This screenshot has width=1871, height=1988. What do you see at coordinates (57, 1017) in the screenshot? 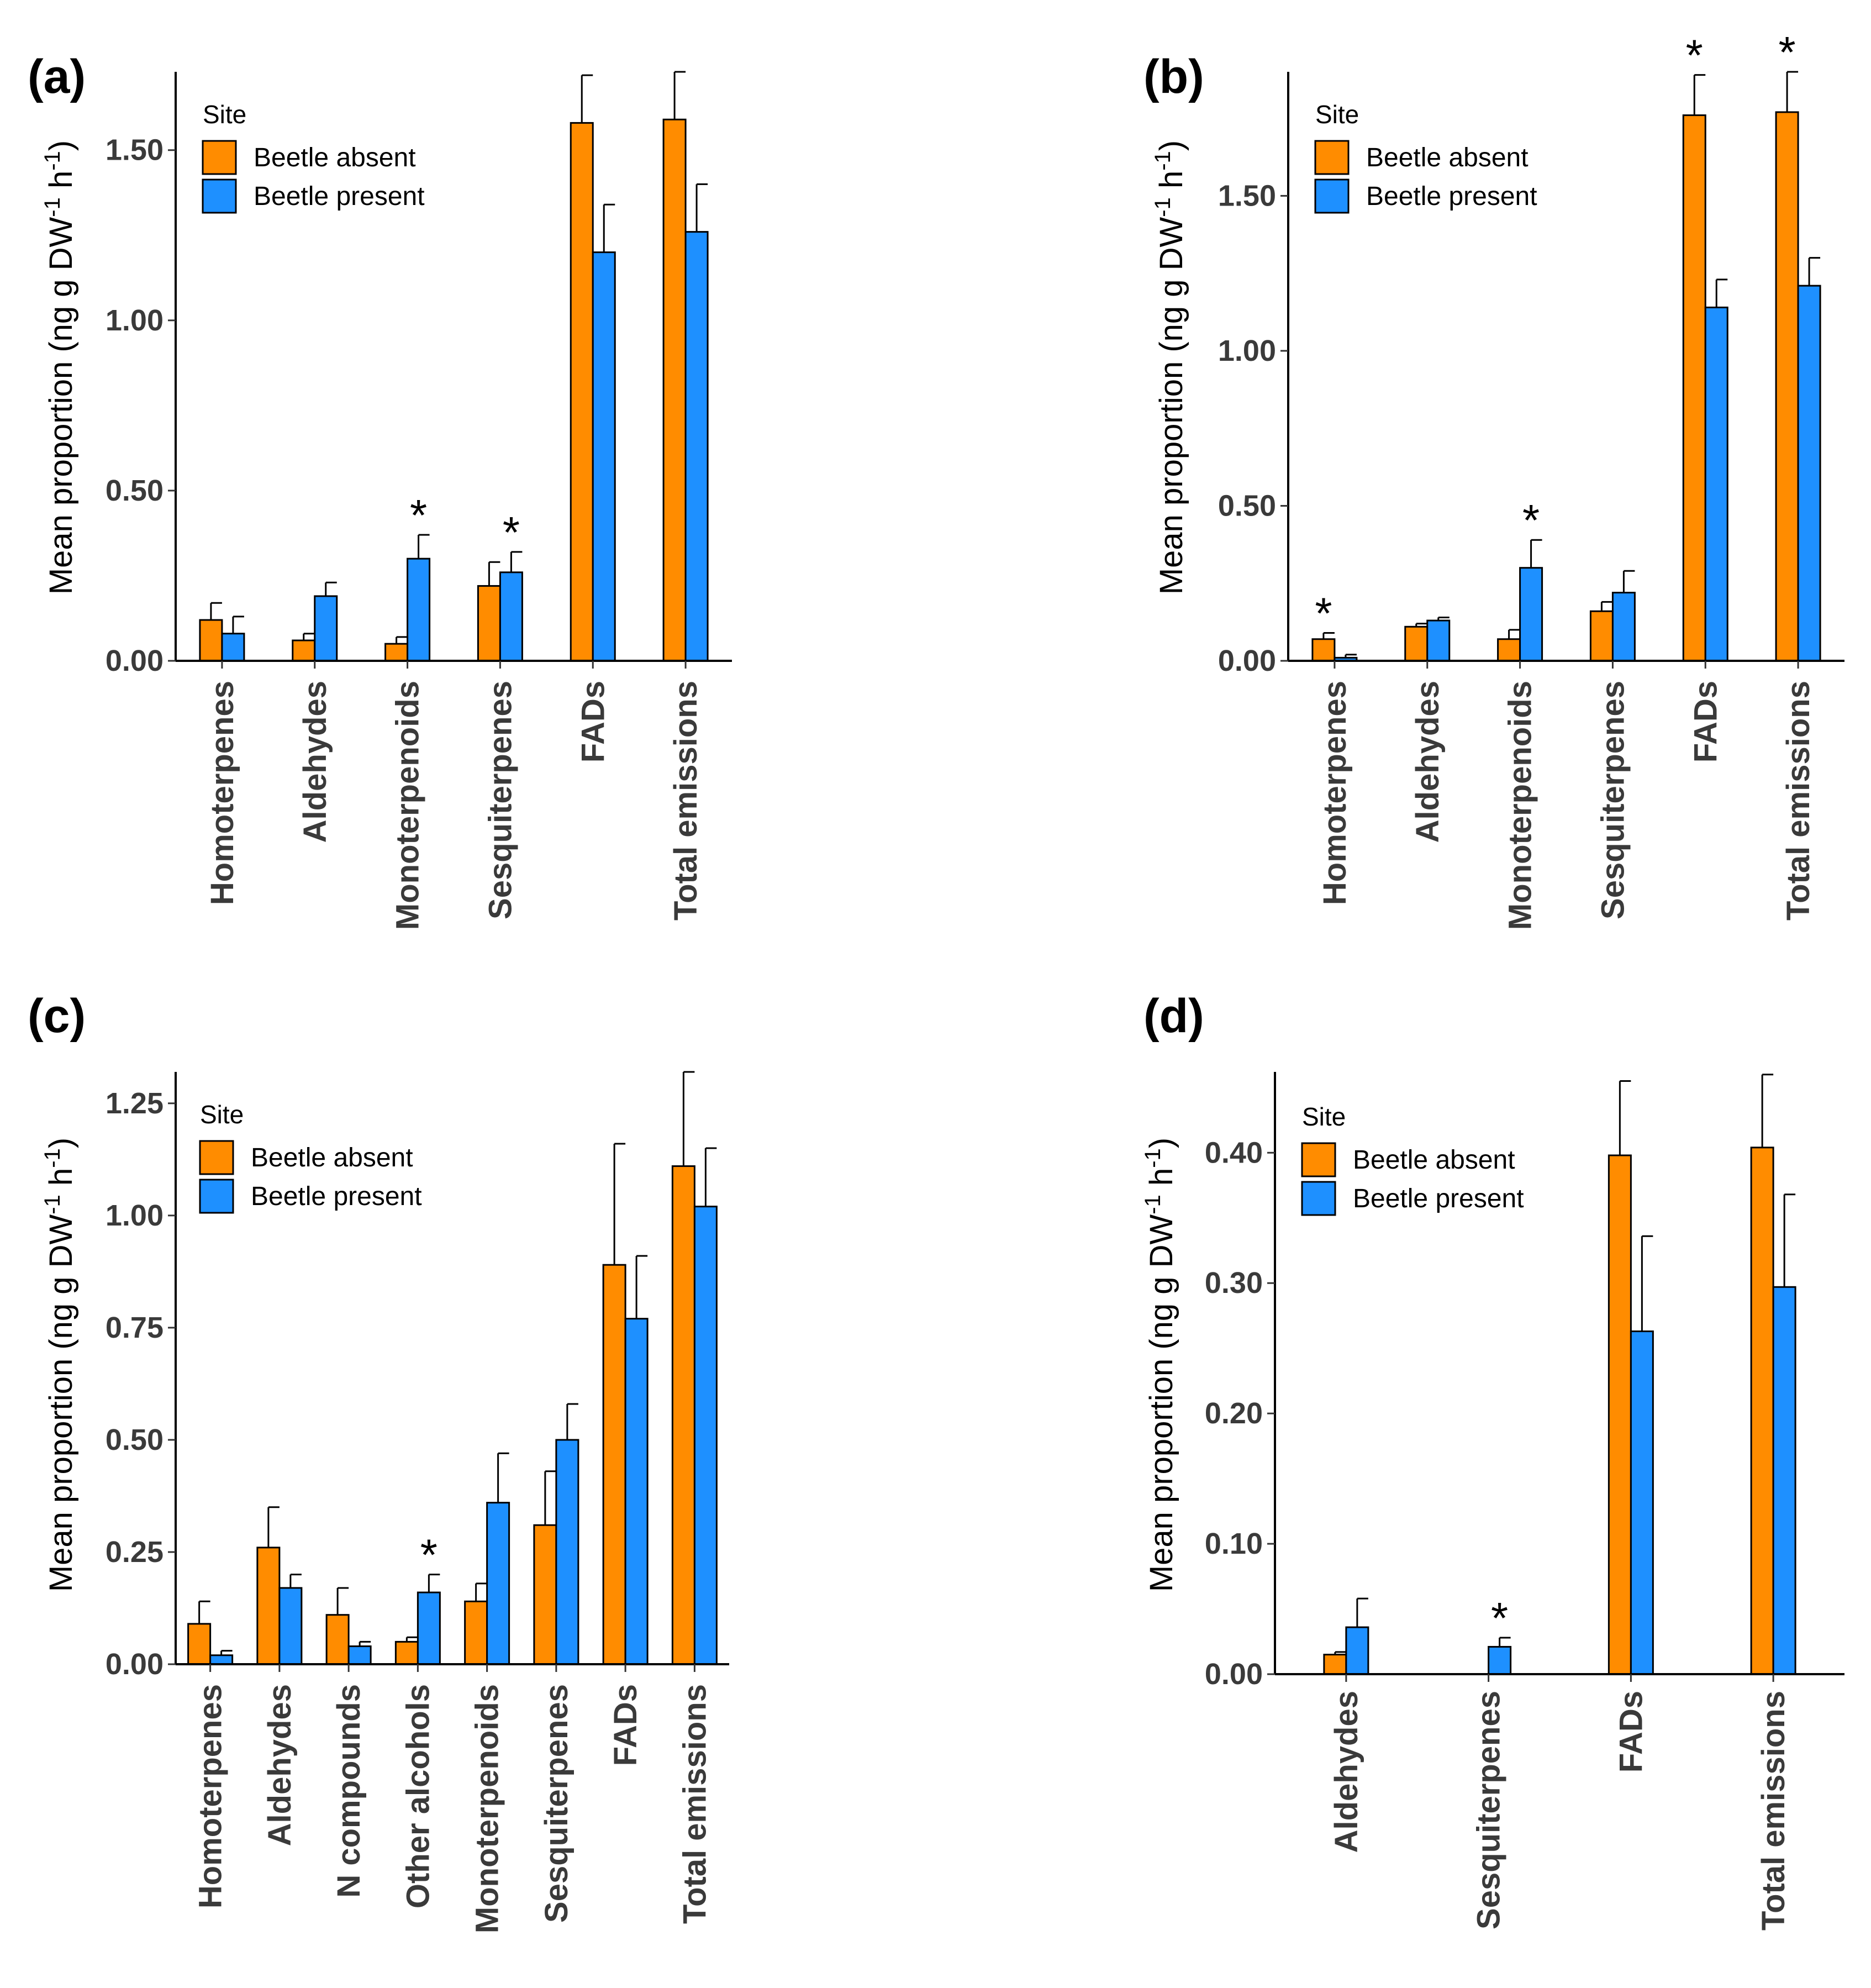
I see `panel-label: (c)` at bounding box center [57, 1017].